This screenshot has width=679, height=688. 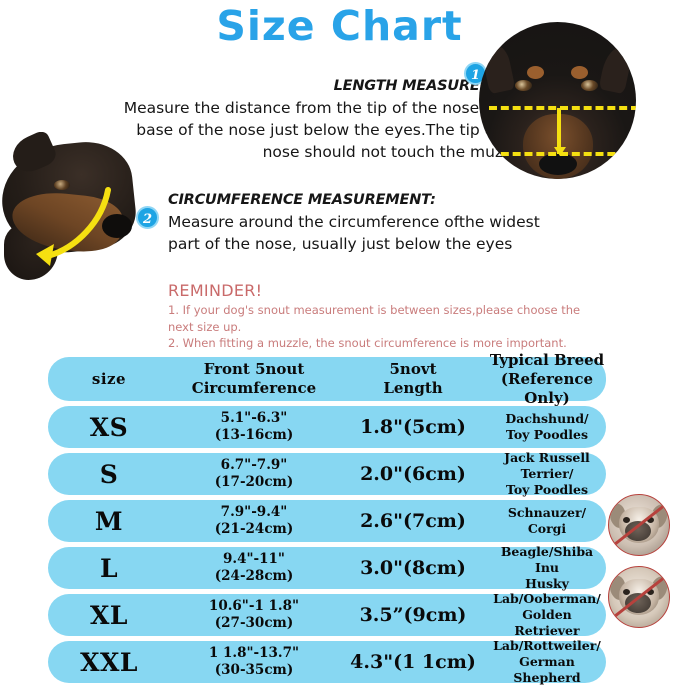 I want to click on row-circumference: 10.6"-1 1.8" (27-30cm), so click(x=254, y=615).